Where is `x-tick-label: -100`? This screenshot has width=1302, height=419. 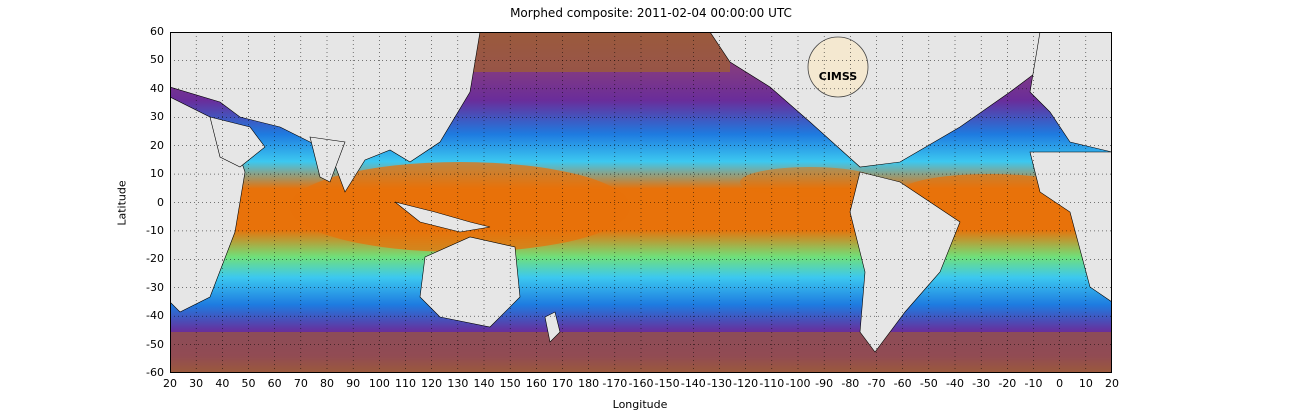 x-tick-label: -100 is located at coordinates (798, 383).